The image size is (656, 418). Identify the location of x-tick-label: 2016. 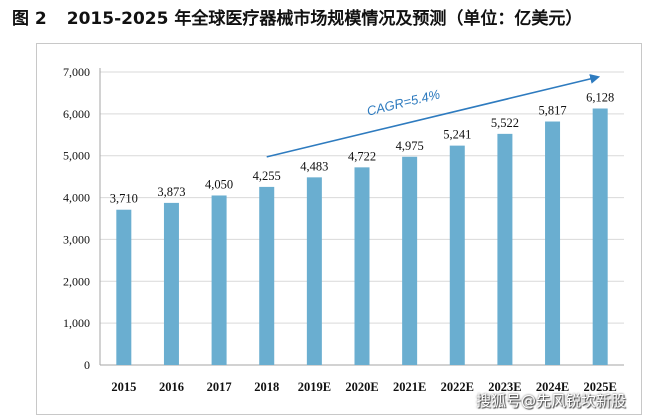
(171, 387).